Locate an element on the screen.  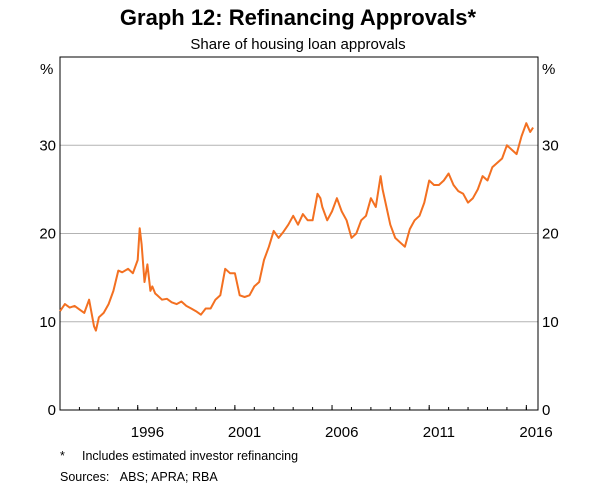
chart-title: Graph 12: Refinancing Approvals* is located at coordinates (298, 17).